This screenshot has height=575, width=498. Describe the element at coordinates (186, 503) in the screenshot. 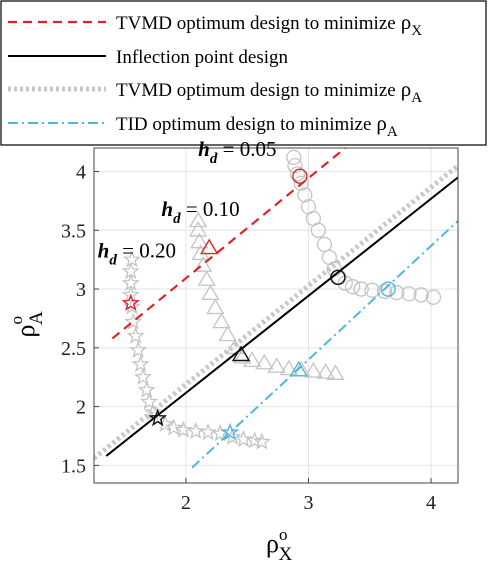

I see `x-tick-label: 2` at that location.